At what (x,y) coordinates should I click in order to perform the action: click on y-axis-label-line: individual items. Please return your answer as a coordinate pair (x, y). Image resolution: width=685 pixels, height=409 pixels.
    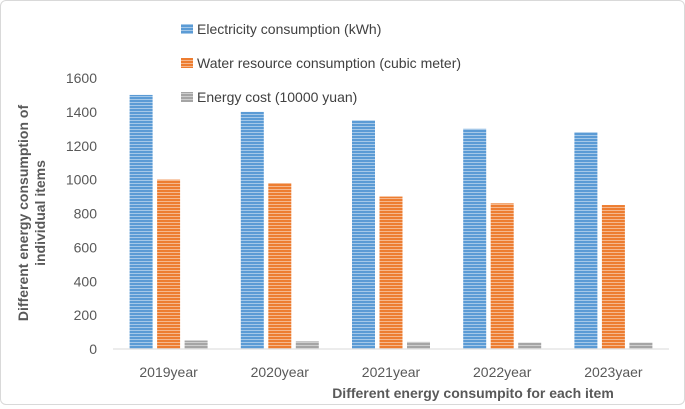
    Looking at the image, I should click on (40, 213).